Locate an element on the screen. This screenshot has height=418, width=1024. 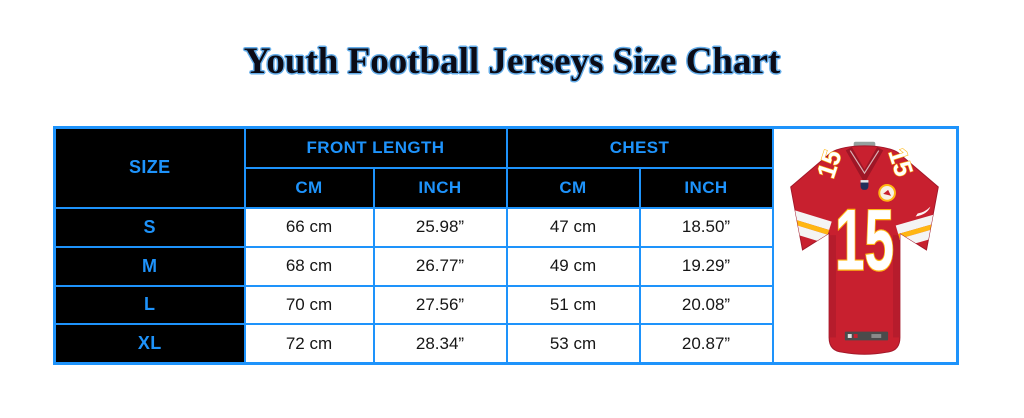
chest-inch-value: 19.29” is located at coordinates (706, 266).